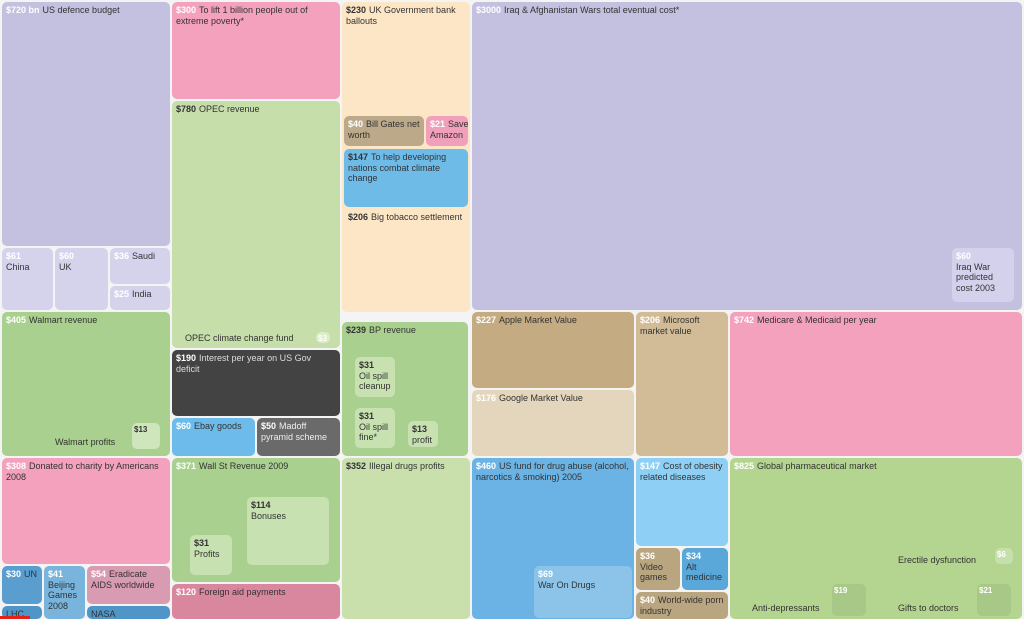 The image size is (1024, 619). I want to click on treemap-cell-lhc: LHC, so click(22, 612).